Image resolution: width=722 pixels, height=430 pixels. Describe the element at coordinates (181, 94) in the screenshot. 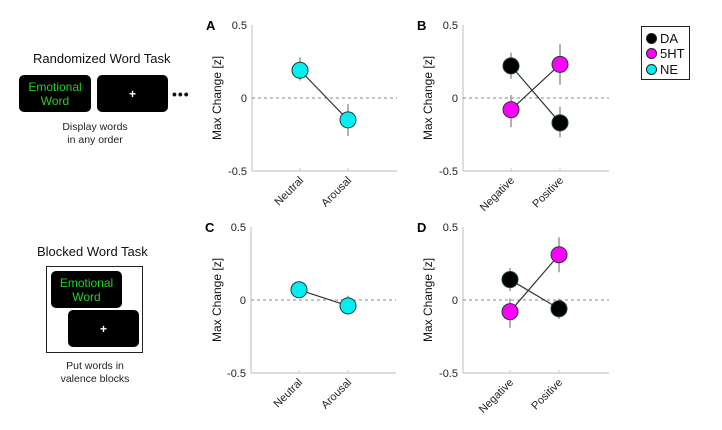

I see `ellipsis: •••` at that location.